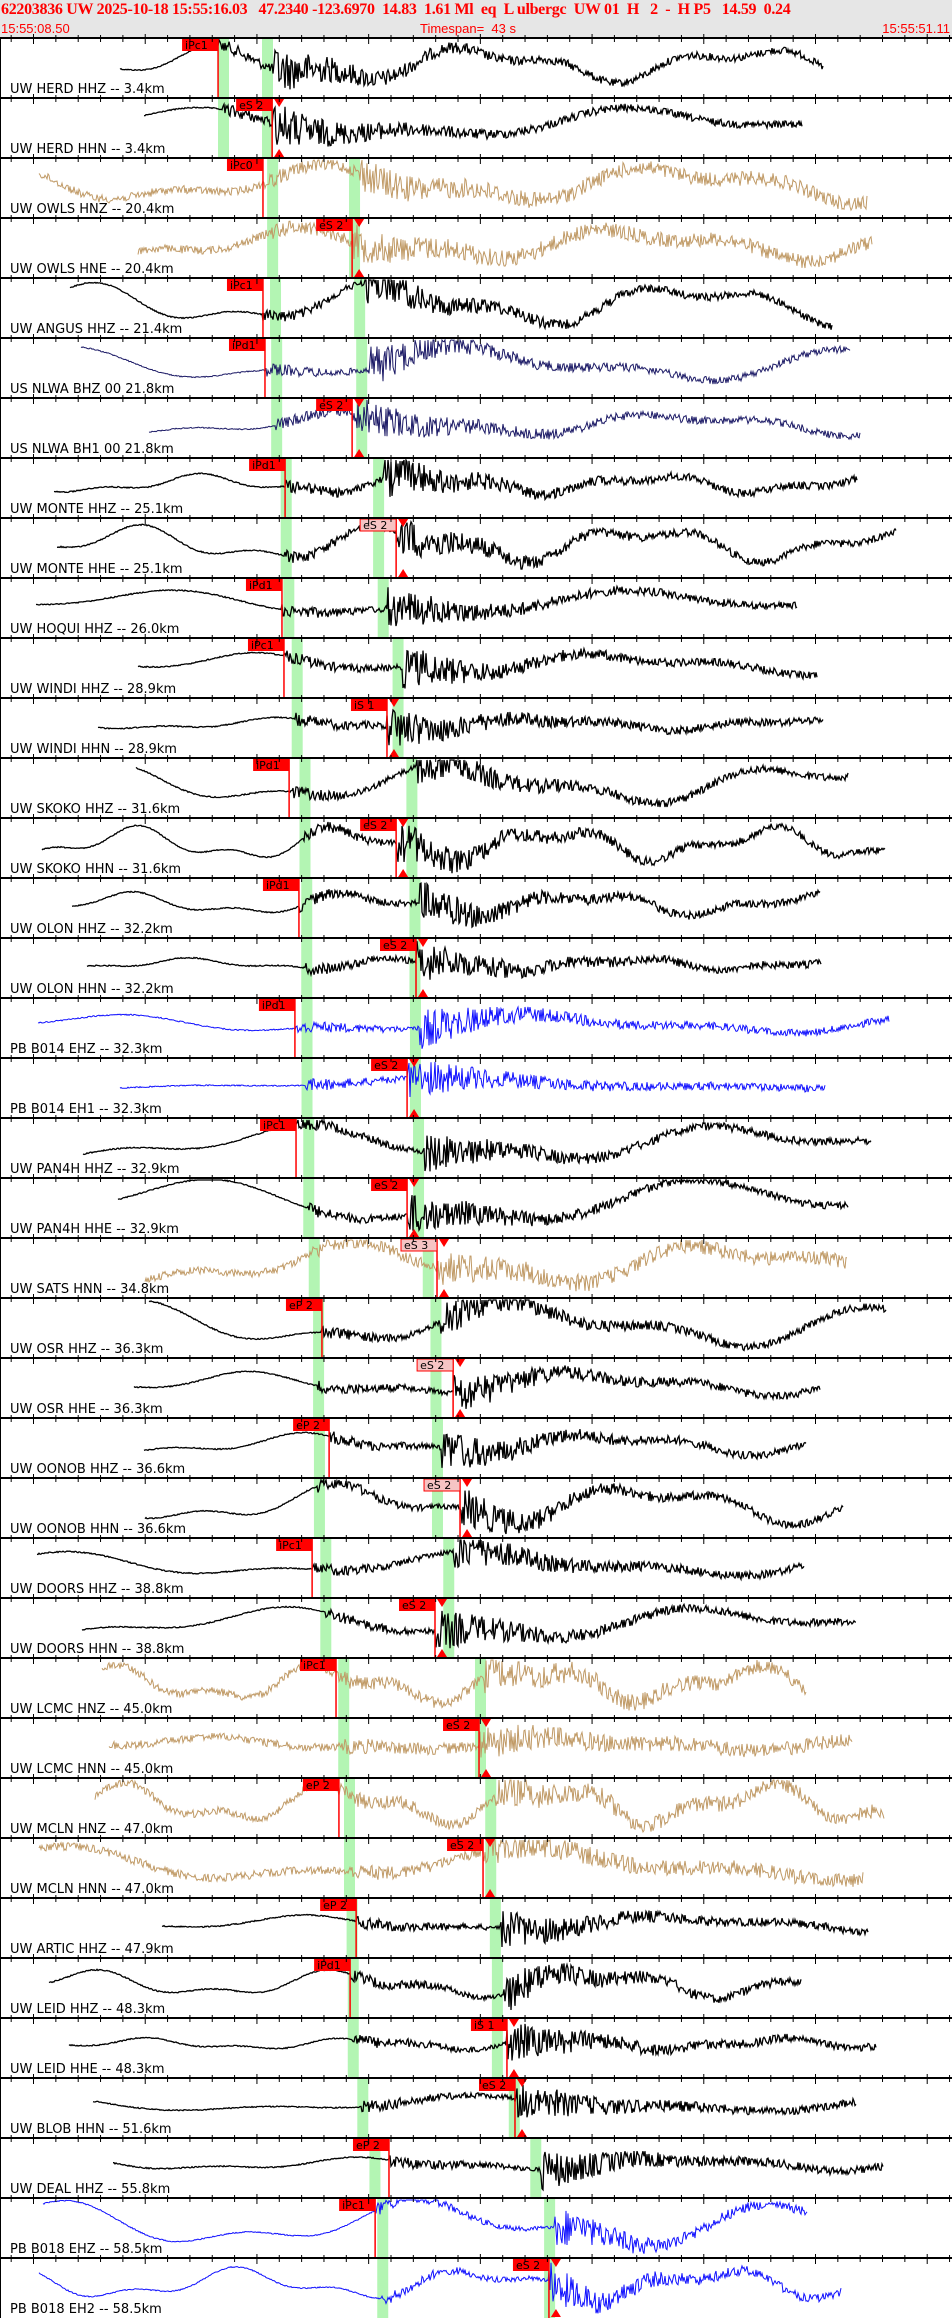  I want to click on trace-row: eS 2 UW PAN4H HHE -- 32.9km, so click(476, 1206).